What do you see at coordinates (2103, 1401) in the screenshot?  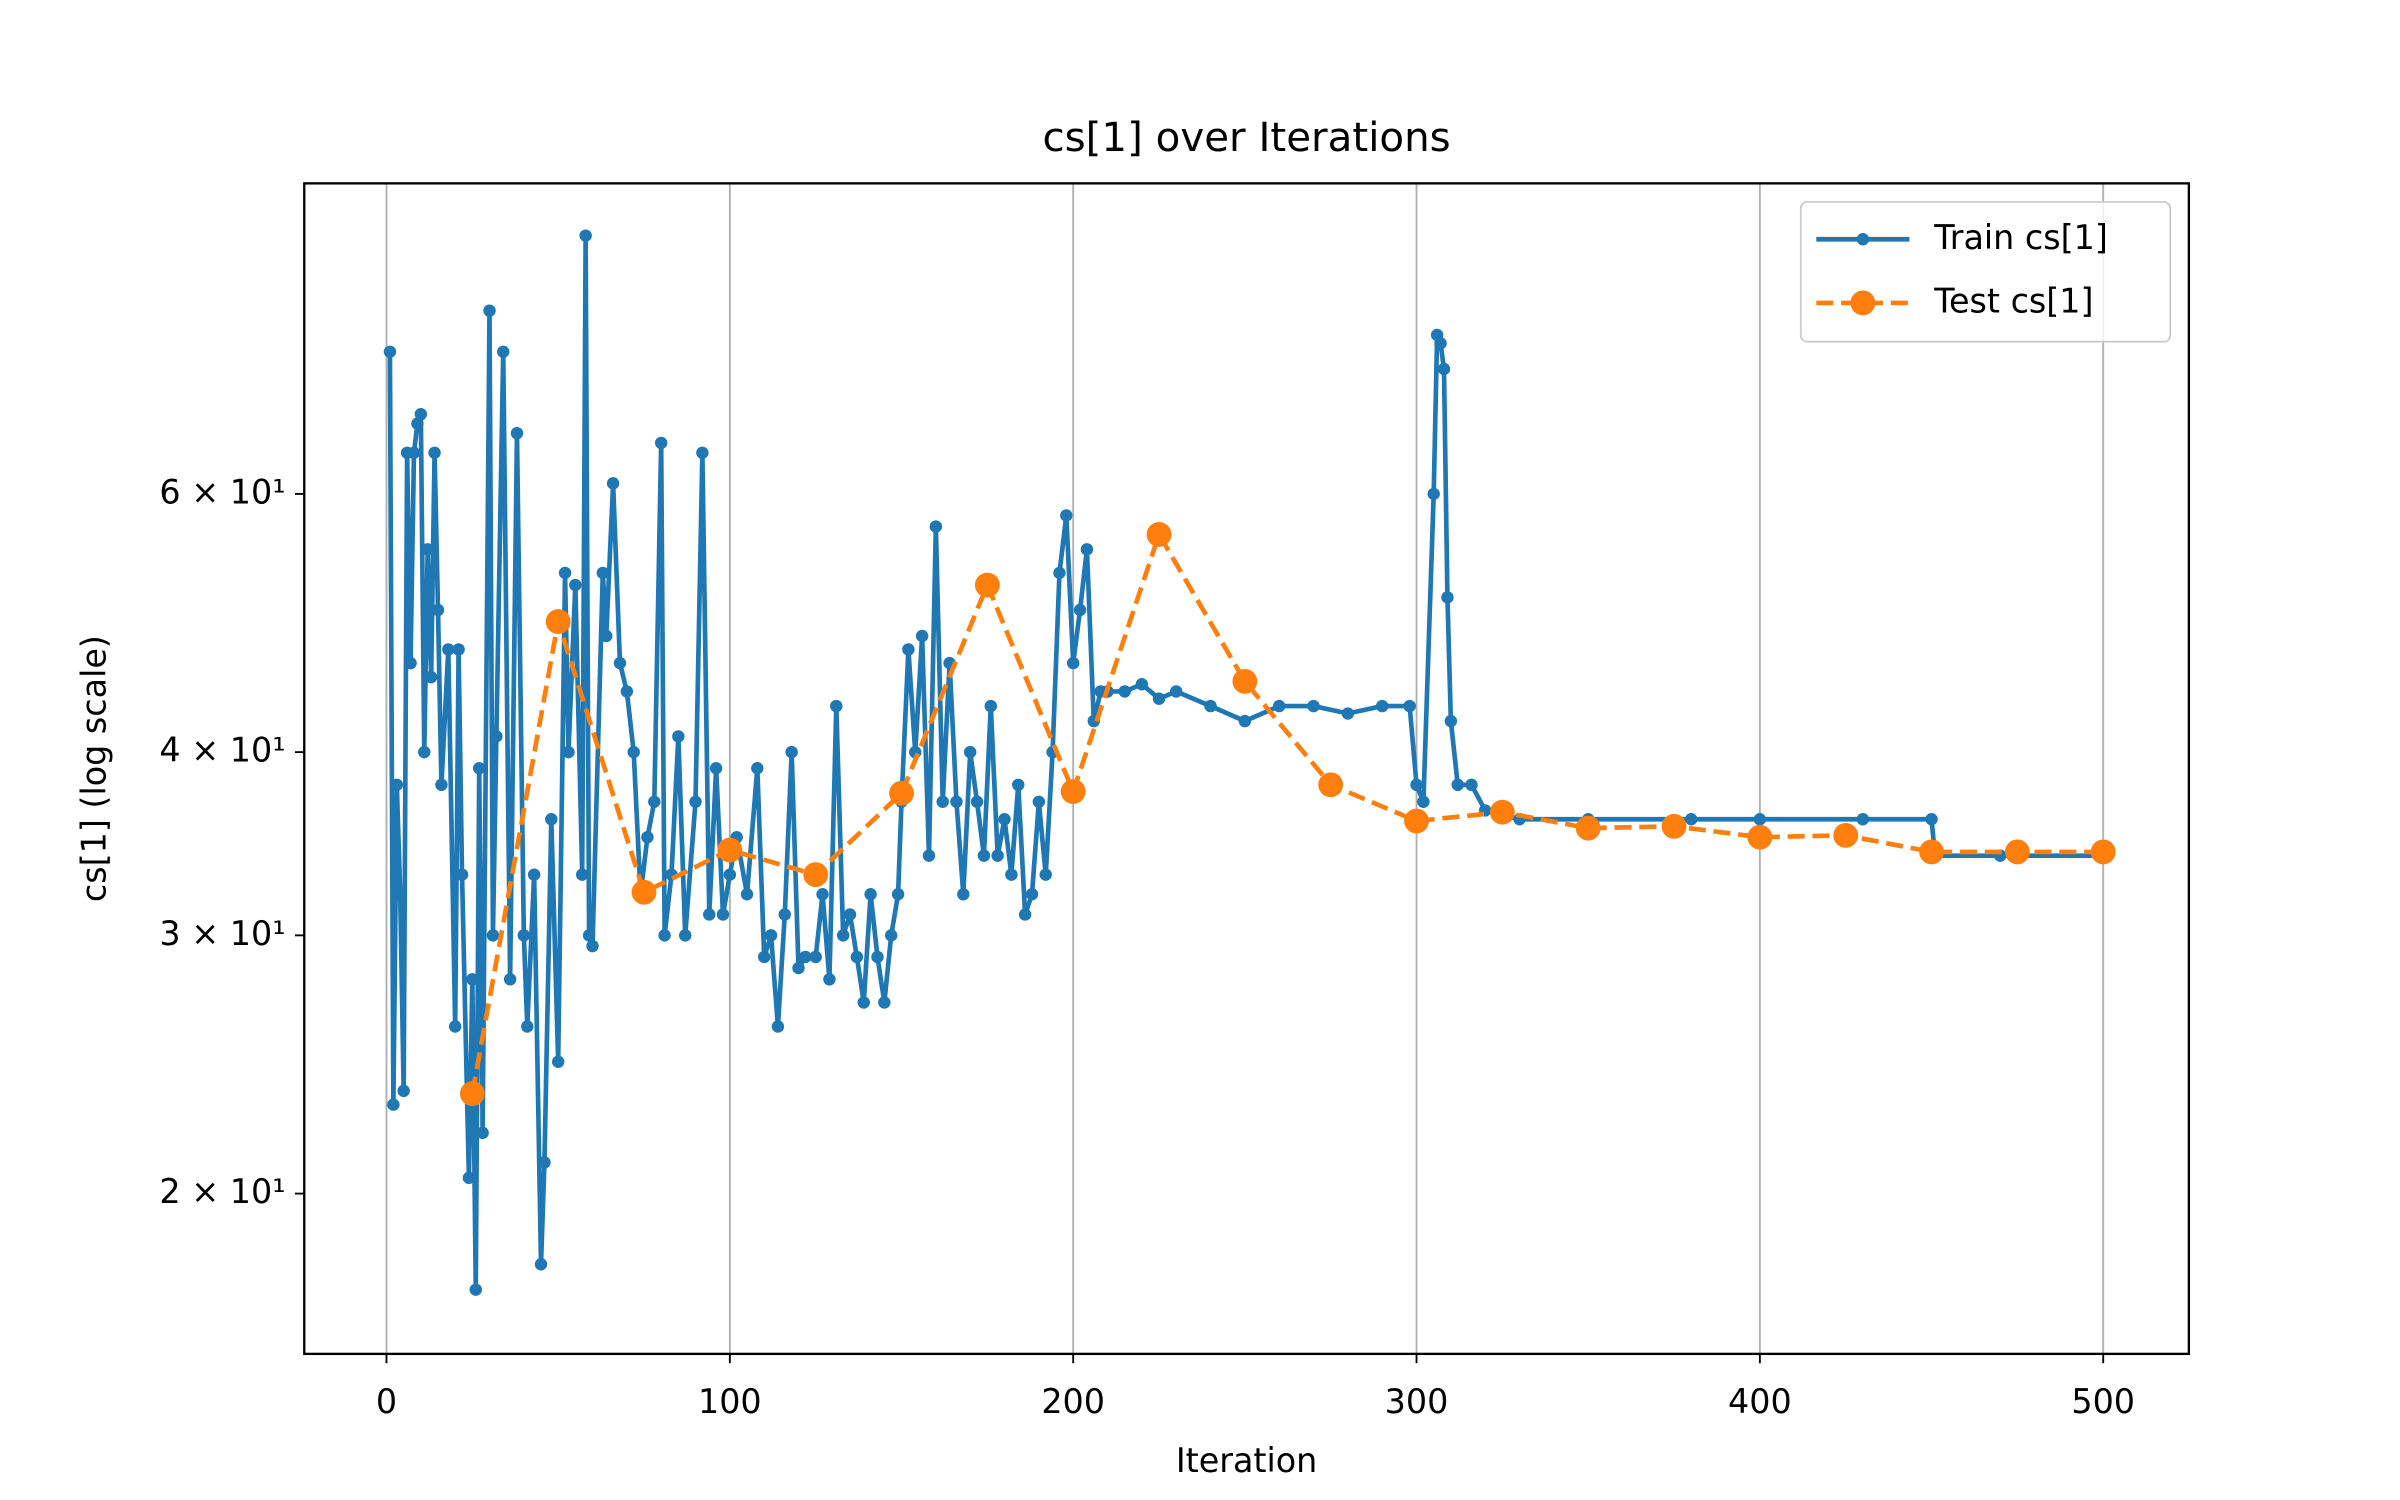 I see `x-tick-label: 500` at bounding box center [2103, 1401].